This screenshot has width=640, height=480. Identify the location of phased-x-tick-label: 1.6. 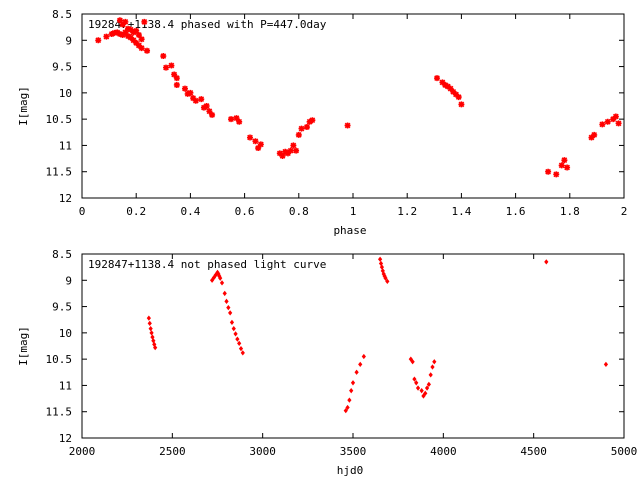
(516, 211).